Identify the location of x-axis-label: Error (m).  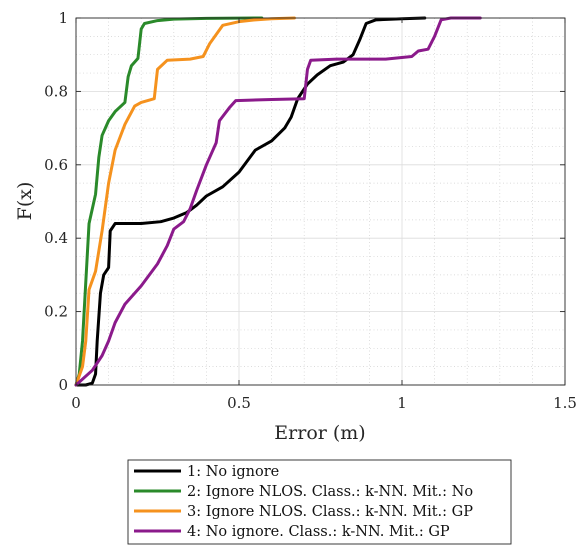
(319, 433).